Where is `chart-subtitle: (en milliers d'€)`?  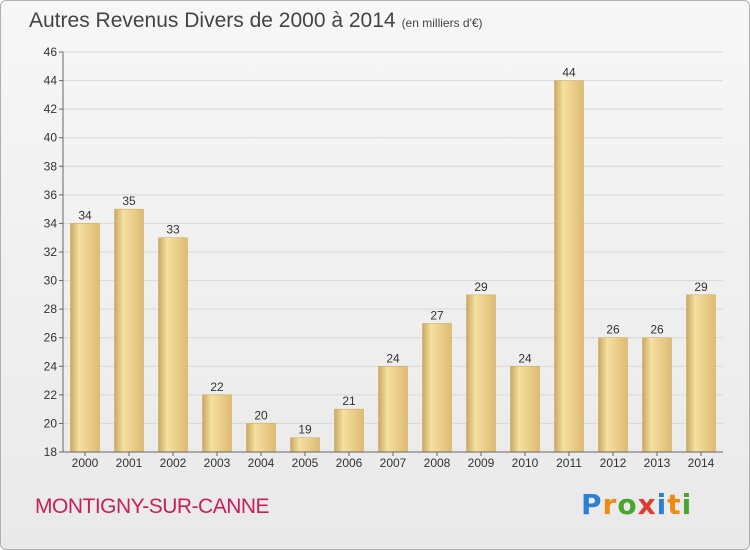 chart-subtitle: (en milliers d'€) is located at coordinates (442, 23).